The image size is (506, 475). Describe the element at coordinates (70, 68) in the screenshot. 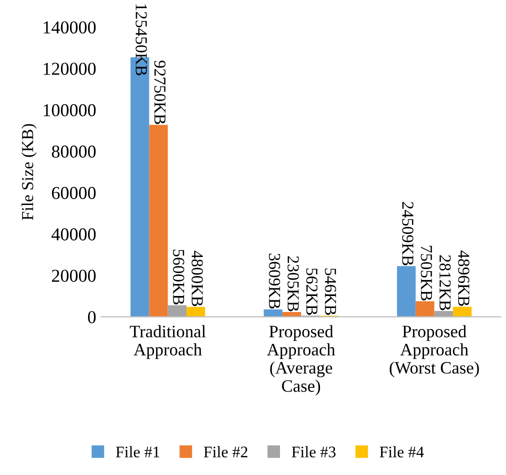

I see `y-tick-label: 120000` at that location.